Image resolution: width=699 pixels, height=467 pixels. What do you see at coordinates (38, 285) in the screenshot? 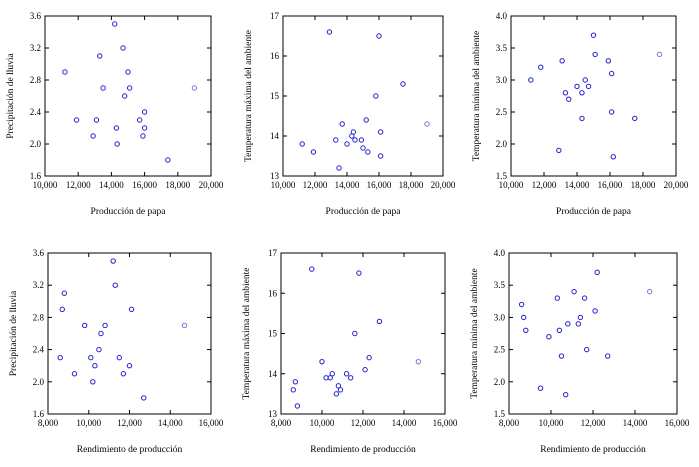
I see `y-tick-label: 3.2` at bounding box center [38, 285].